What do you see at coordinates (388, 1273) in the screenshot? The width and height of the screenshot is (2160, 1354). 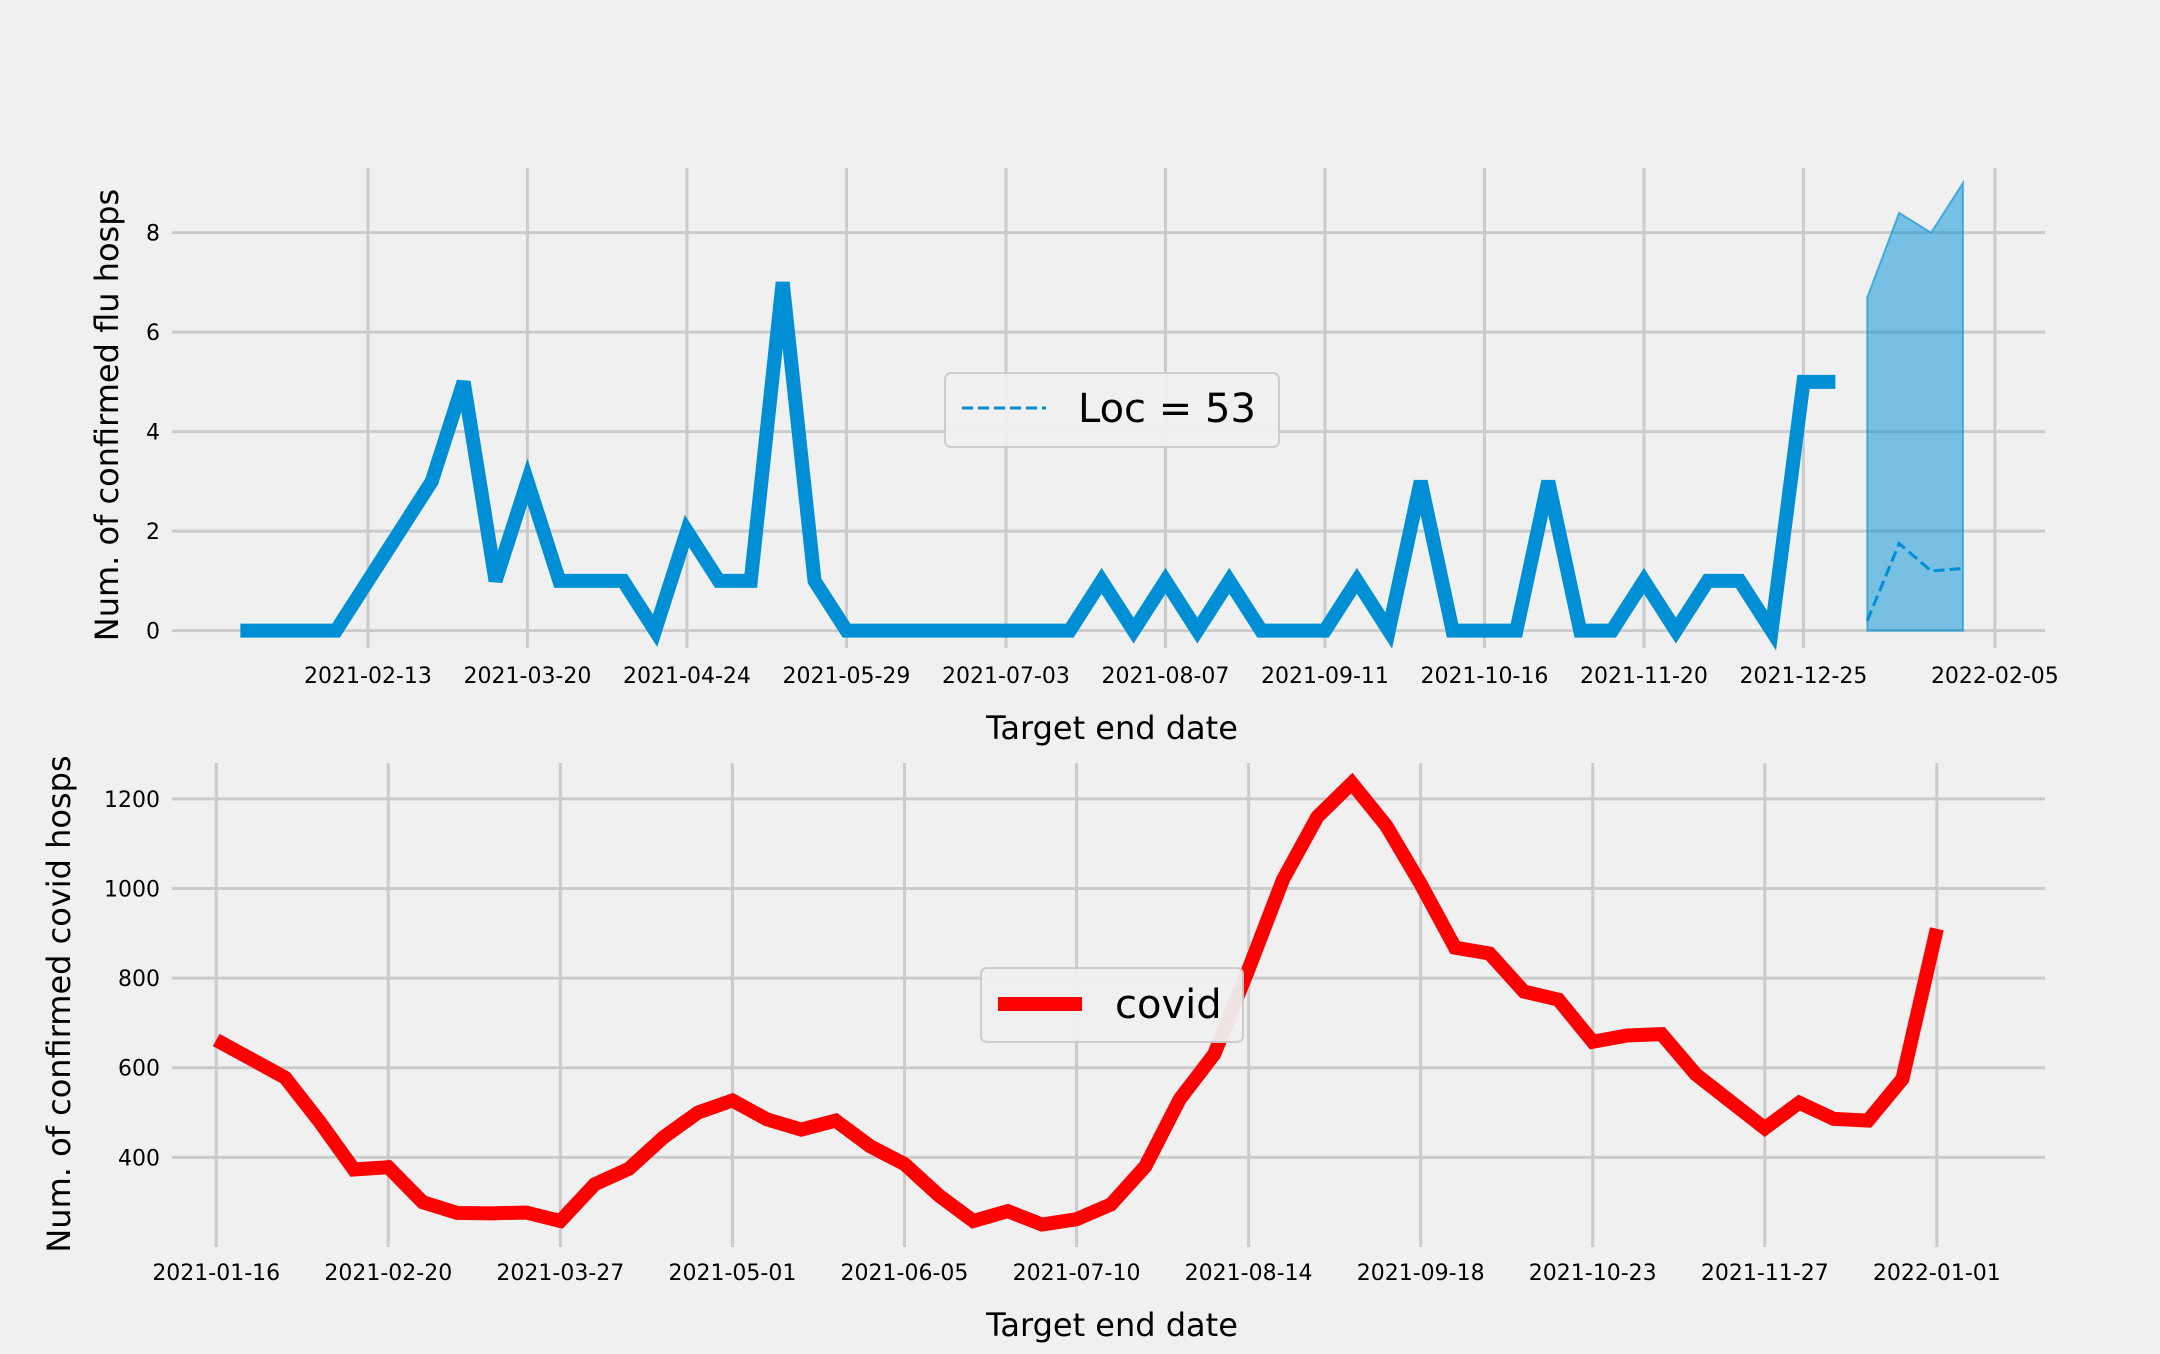 I see `covid-x-tick-label: 2021-02-20` at bounding box center [388, 1273].